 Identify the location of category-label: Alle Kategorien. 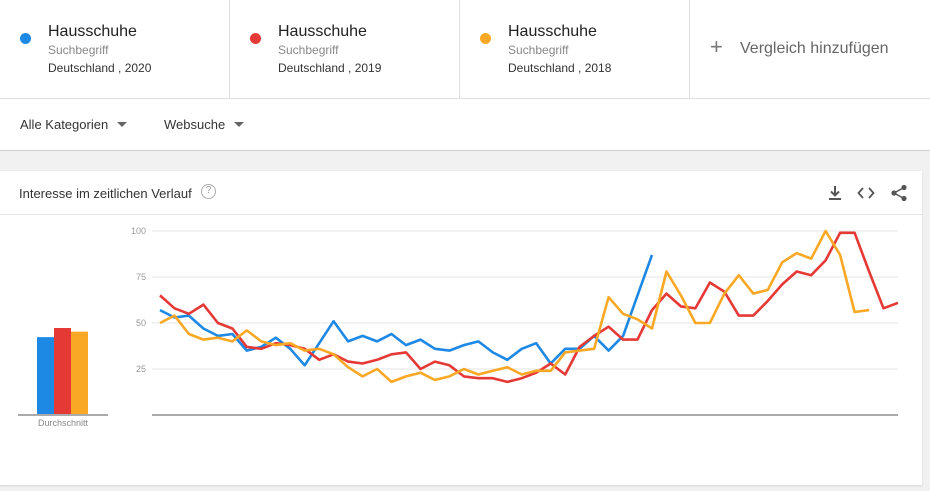
(64, 124).